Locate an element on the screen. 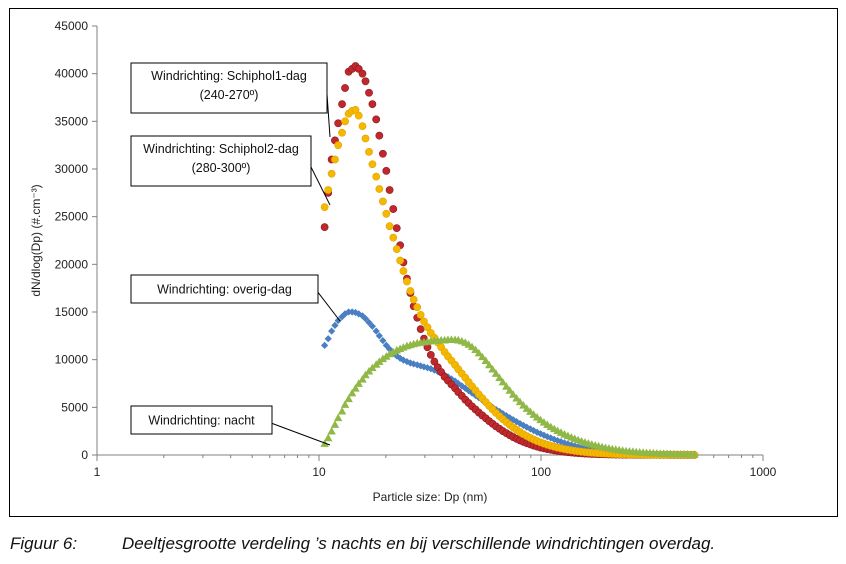 The image size is (846, 564). annotation-callout: Windrichting: Schiphol1-dag (240-270º) is located at coordinates (230, 100).